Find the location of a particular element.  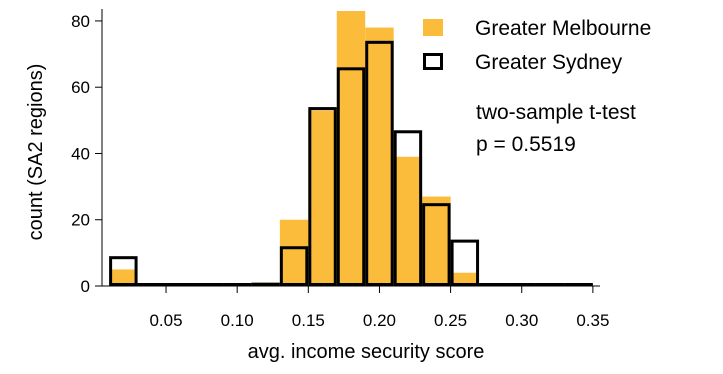

y-tick-label: 20 is located at coordinates (80, 220).